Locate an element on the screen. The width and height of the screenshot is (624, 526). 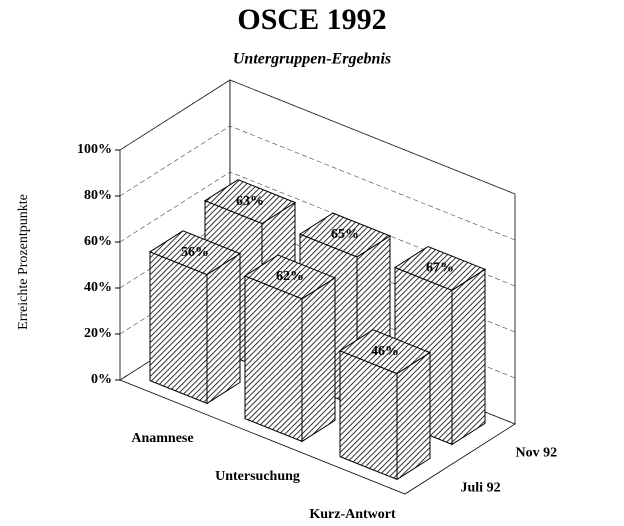
y-axis-label: Erreichte Prozentpunkte is located at coordinates (23, 262).